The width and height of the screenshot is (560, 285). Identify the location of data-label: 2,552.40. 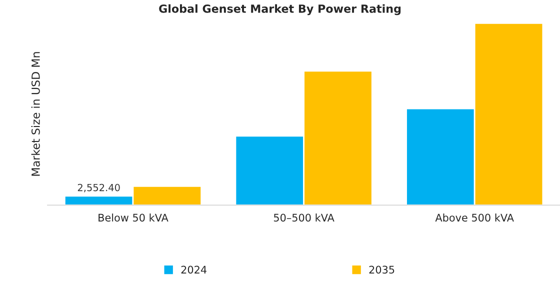
(99, 188).